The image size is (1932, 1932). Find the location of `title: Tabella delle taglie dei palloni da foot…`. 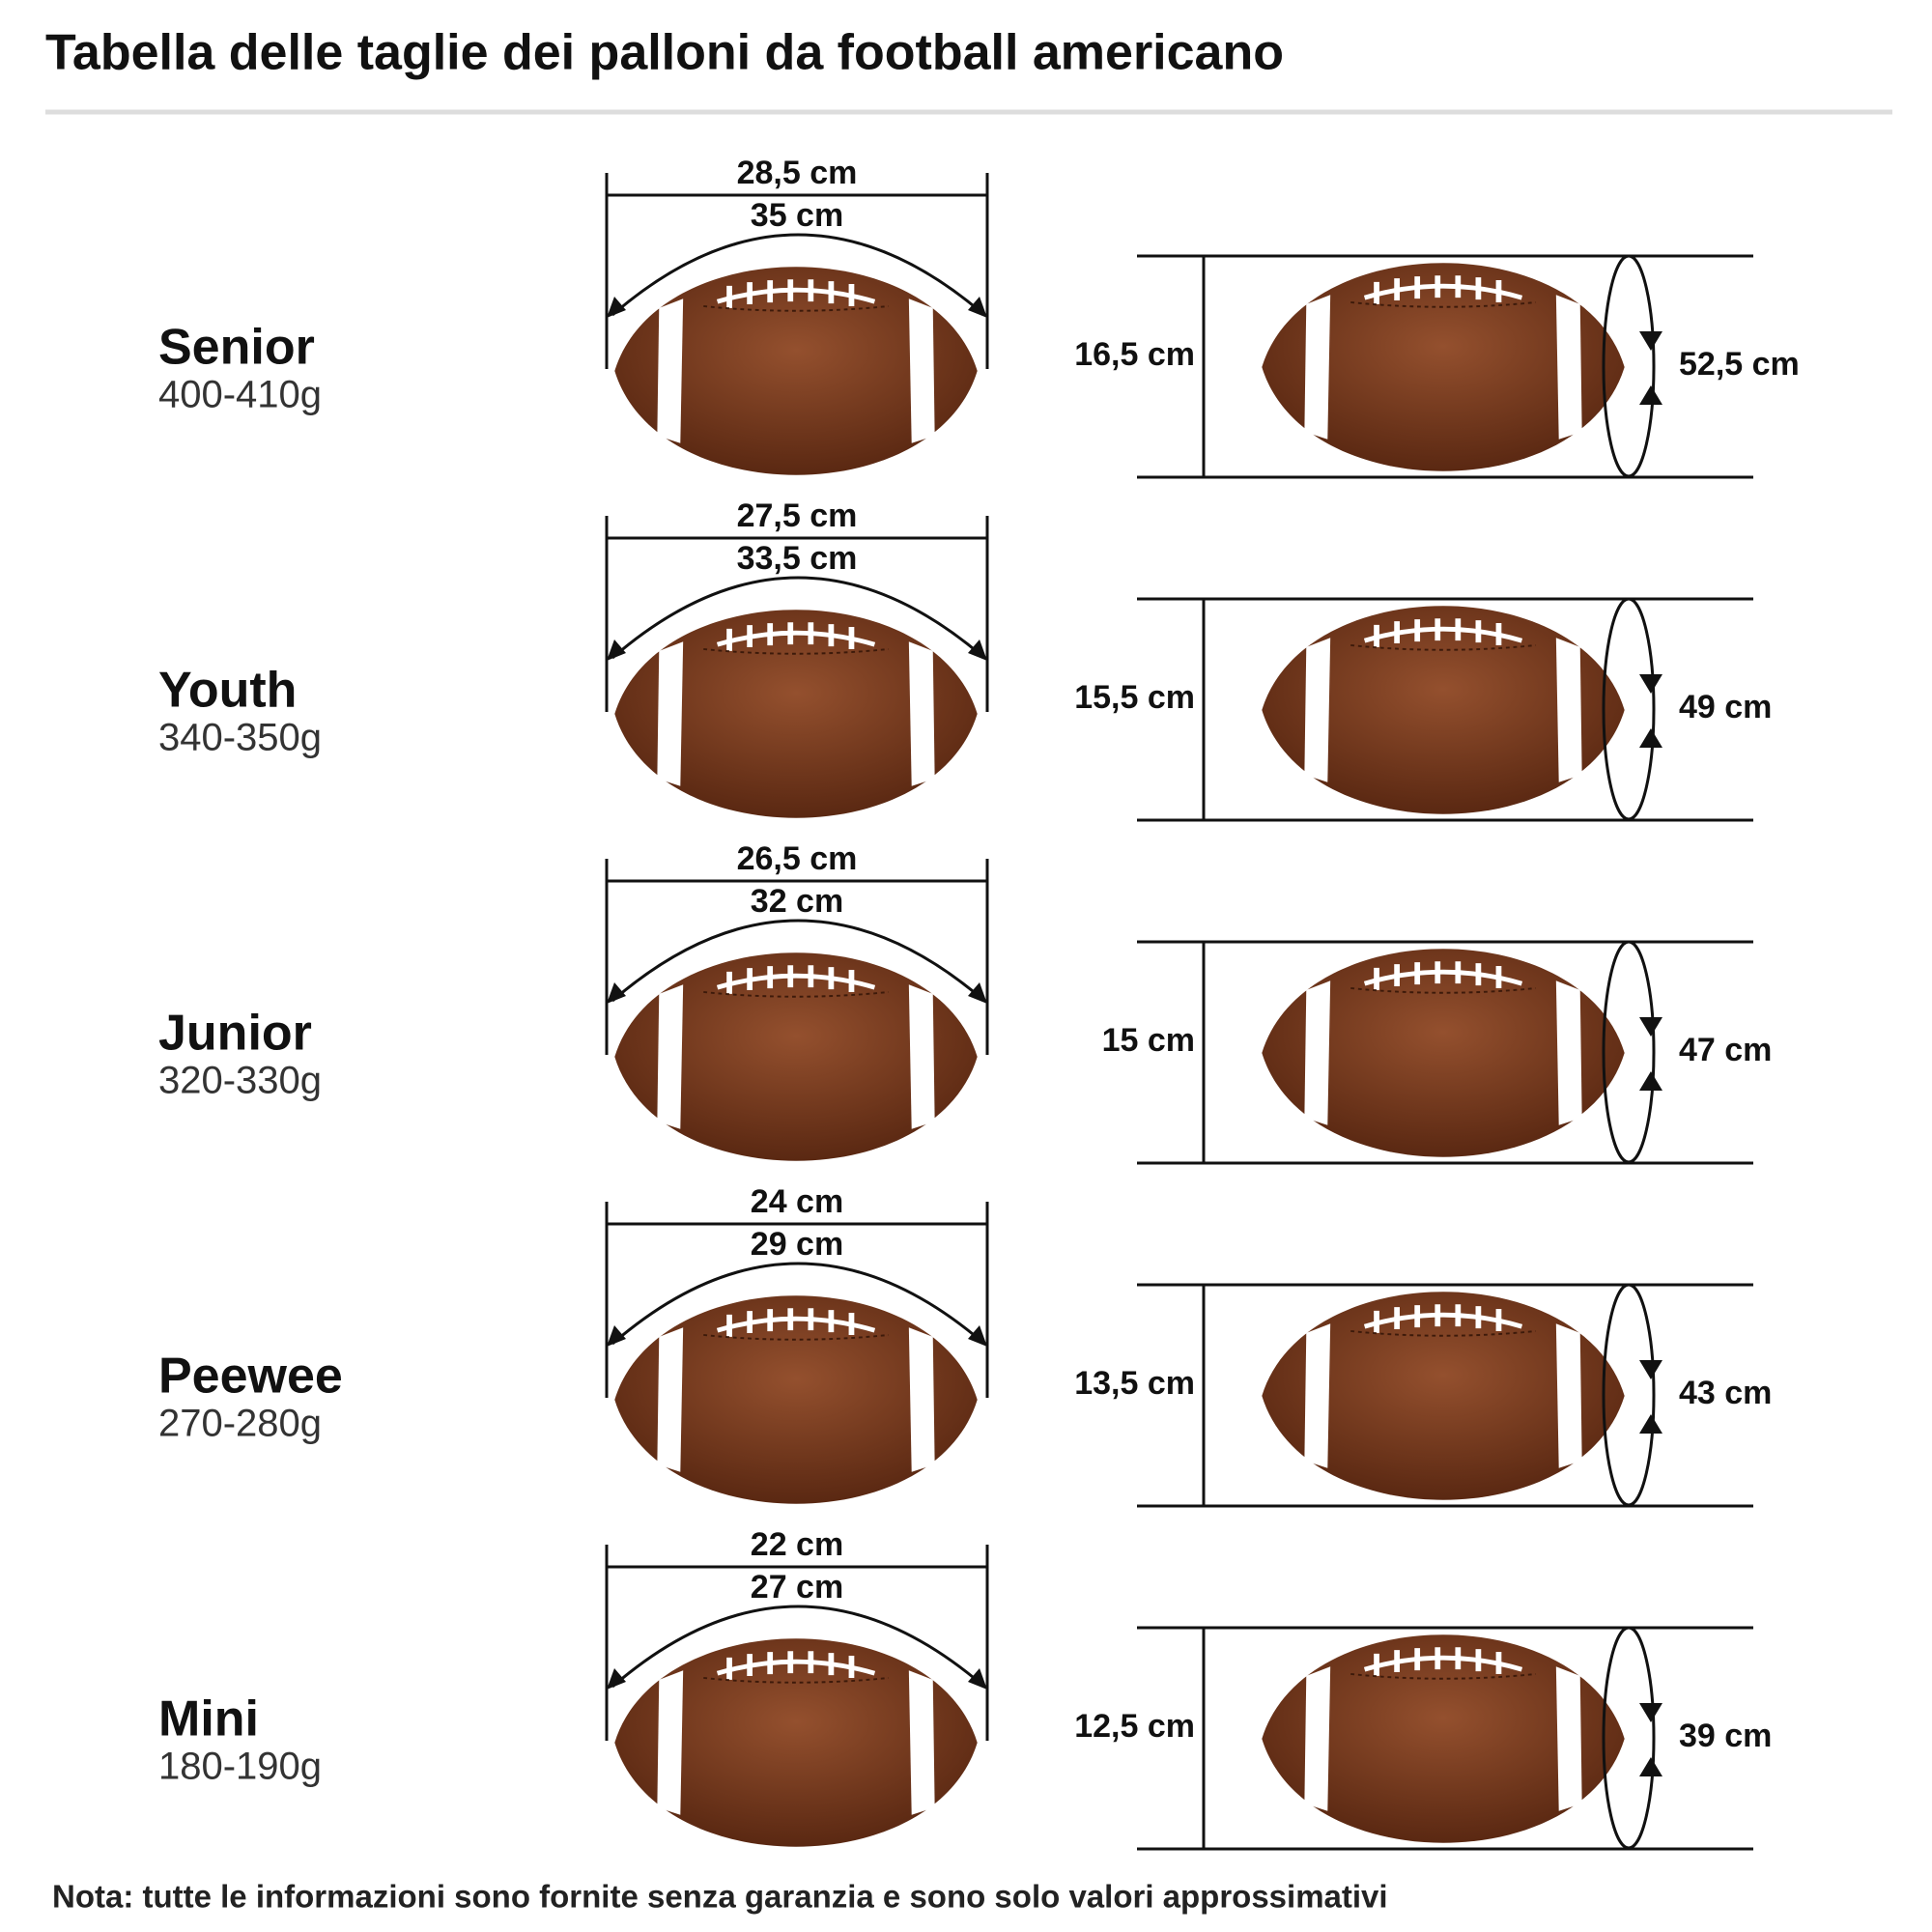

title: Tabella delle taglie dei palloni da foot… is located at coordinates (664, 53).